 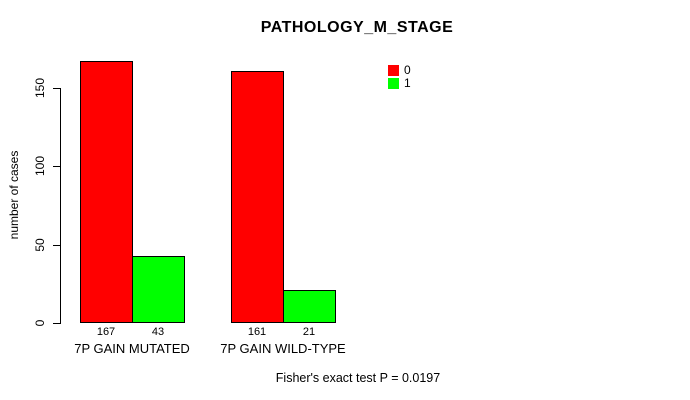 I want to click on legend-row: 1, so click(x=399, y=83).